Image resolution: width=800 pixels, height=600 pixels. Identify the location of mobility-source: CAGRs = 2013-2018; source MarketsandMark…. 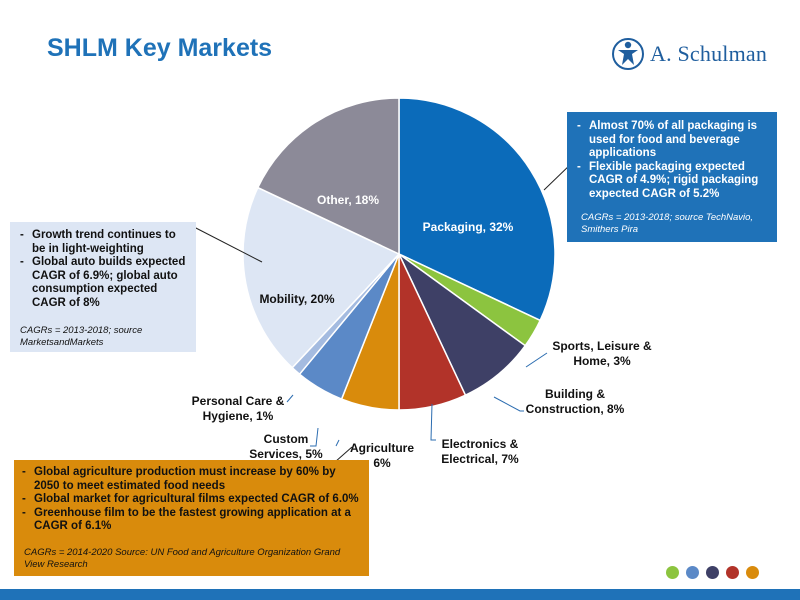
(81, 336).